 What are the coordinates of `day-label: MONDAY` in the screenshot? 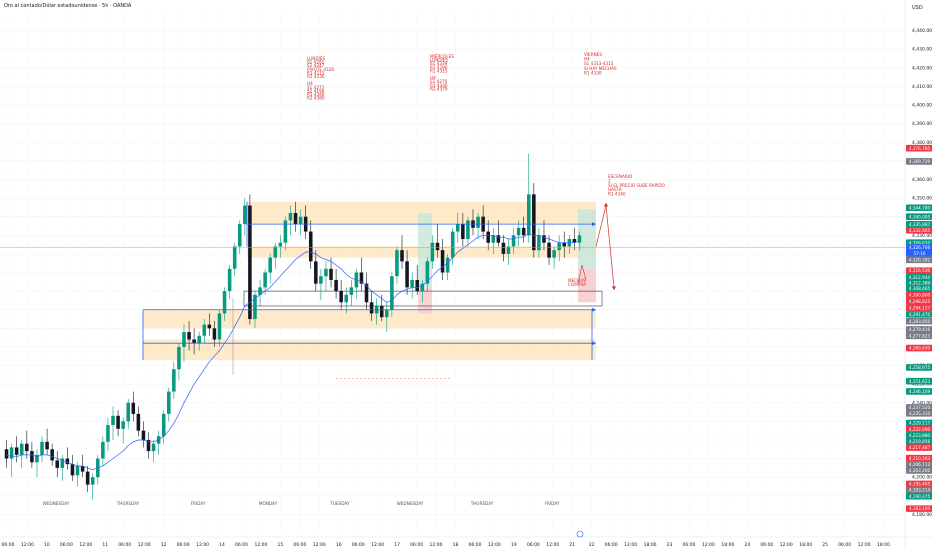 It's located at (268, 503).